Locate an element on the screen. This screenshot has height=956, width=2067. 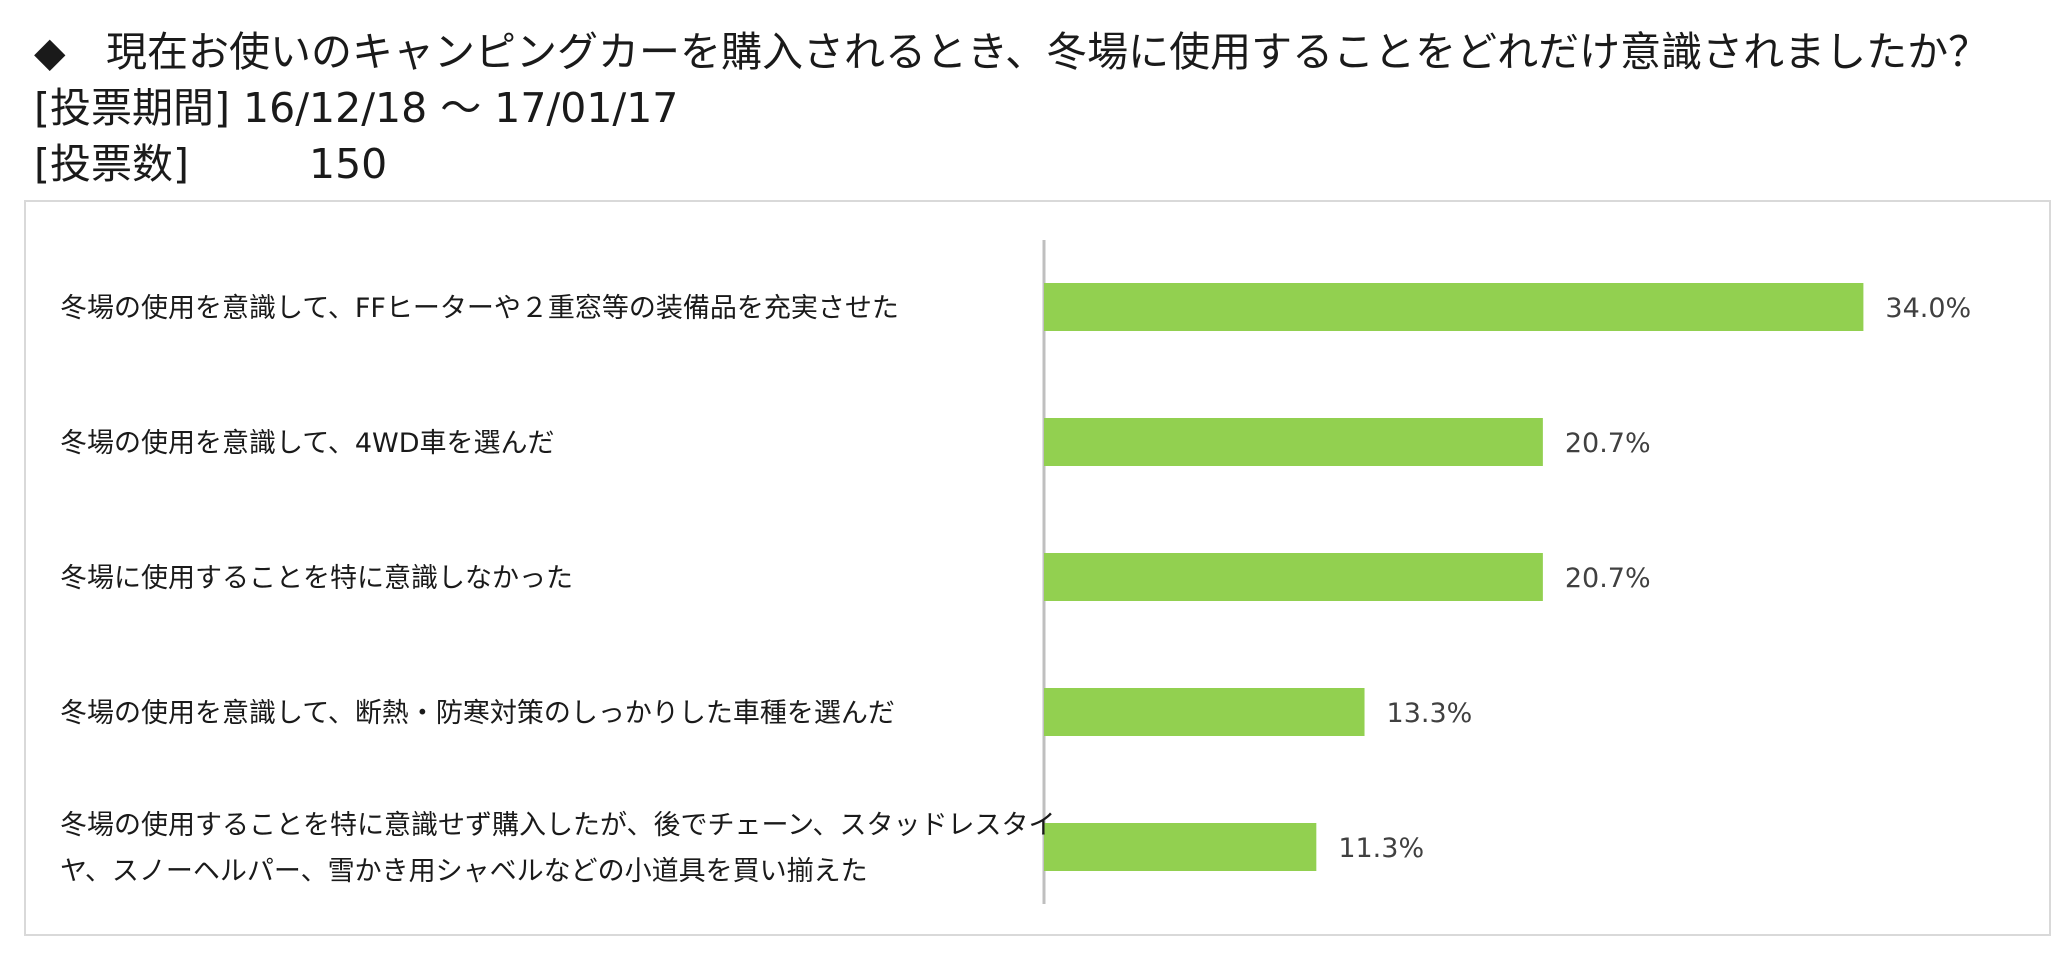
count-label: [投票数] is located at coordinates (111, 164).